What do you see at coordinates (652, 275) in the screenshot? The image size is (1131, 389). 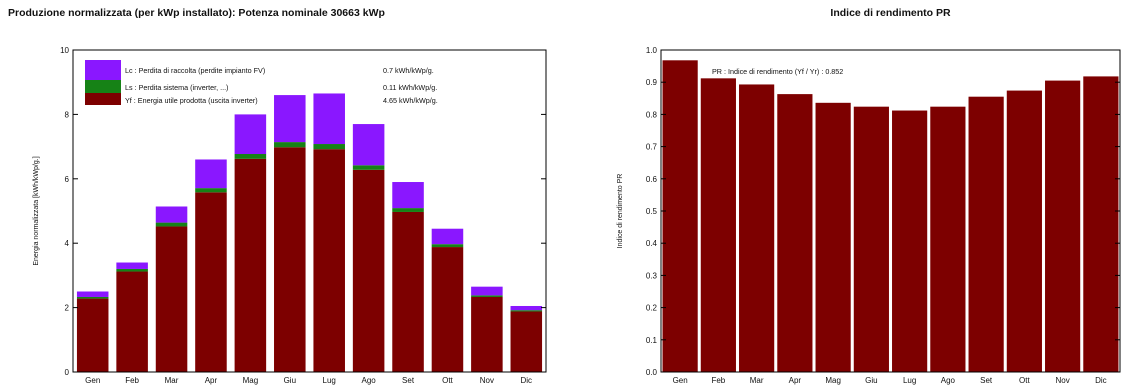 I see `chart2-y-tick-label: 0.3` at bounding box center [652, 275].